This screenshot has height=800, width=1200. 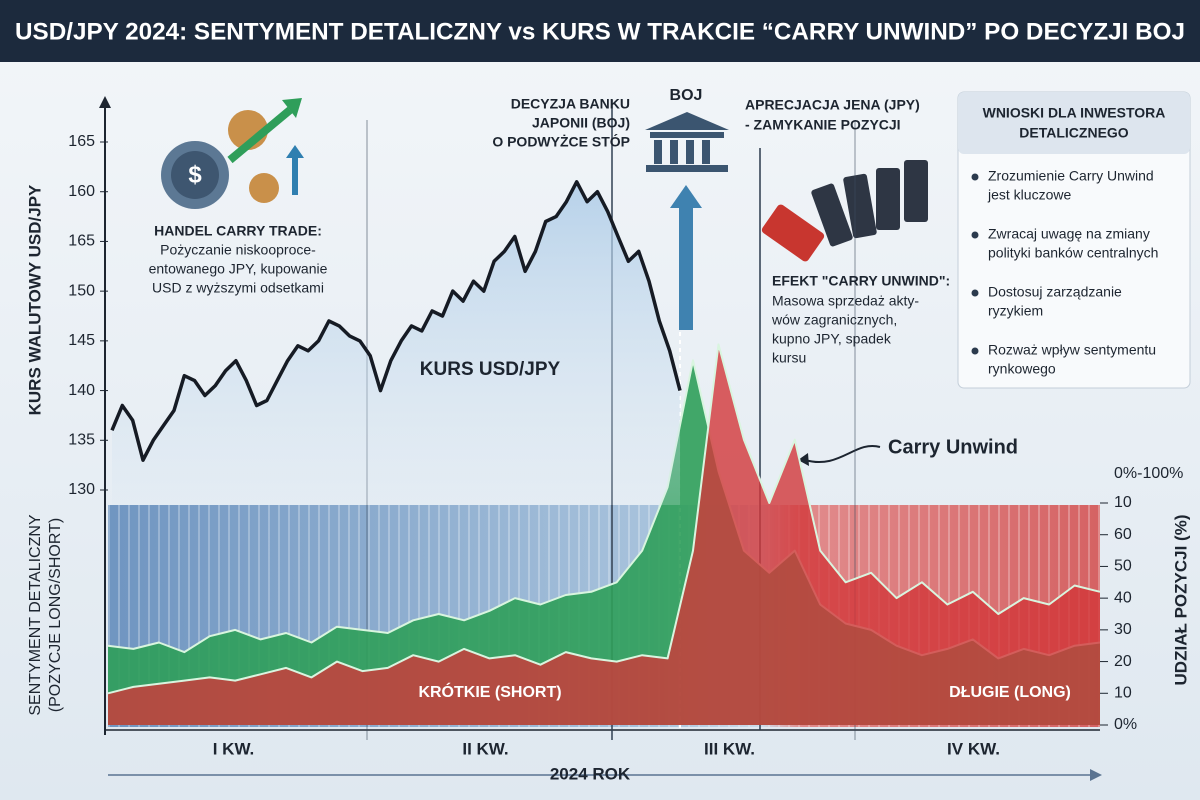 I want to click on annotation: kupno JPY, spadek, so click(x=832, y=339).